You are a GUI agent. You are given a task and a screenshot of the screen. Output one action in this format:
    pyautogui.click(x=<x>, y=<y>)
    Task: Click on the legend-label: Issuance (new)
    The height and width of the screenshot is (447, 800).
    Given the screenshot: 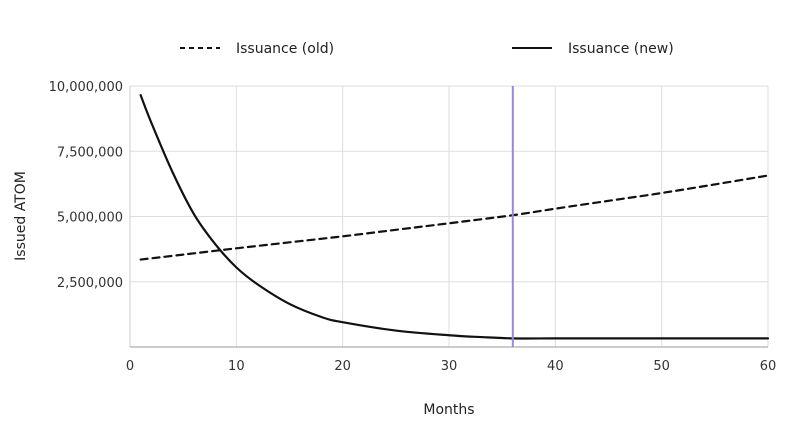 What is the action you would take?
    pyautogui.click(x=621, y=49)
    